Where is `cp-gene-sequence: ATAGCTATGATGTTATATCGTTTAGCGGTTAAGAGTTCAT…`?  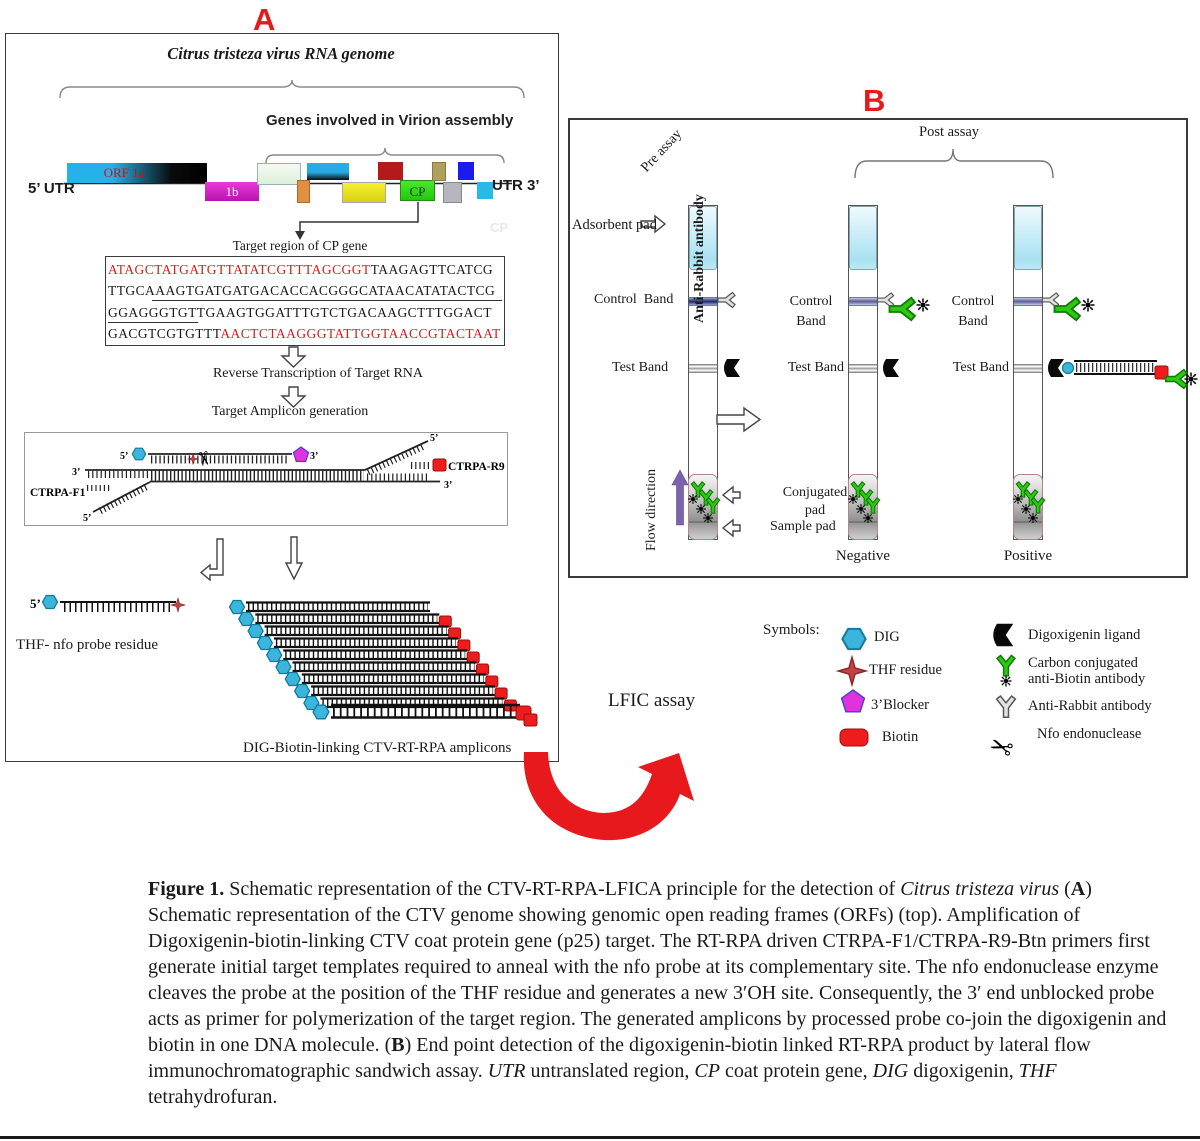 cp-gene-sequence: ATAGCTATGATGTTATATCGTTTAGCGGTTAAGAGTTCAT… is located at coordinates (305, 301).